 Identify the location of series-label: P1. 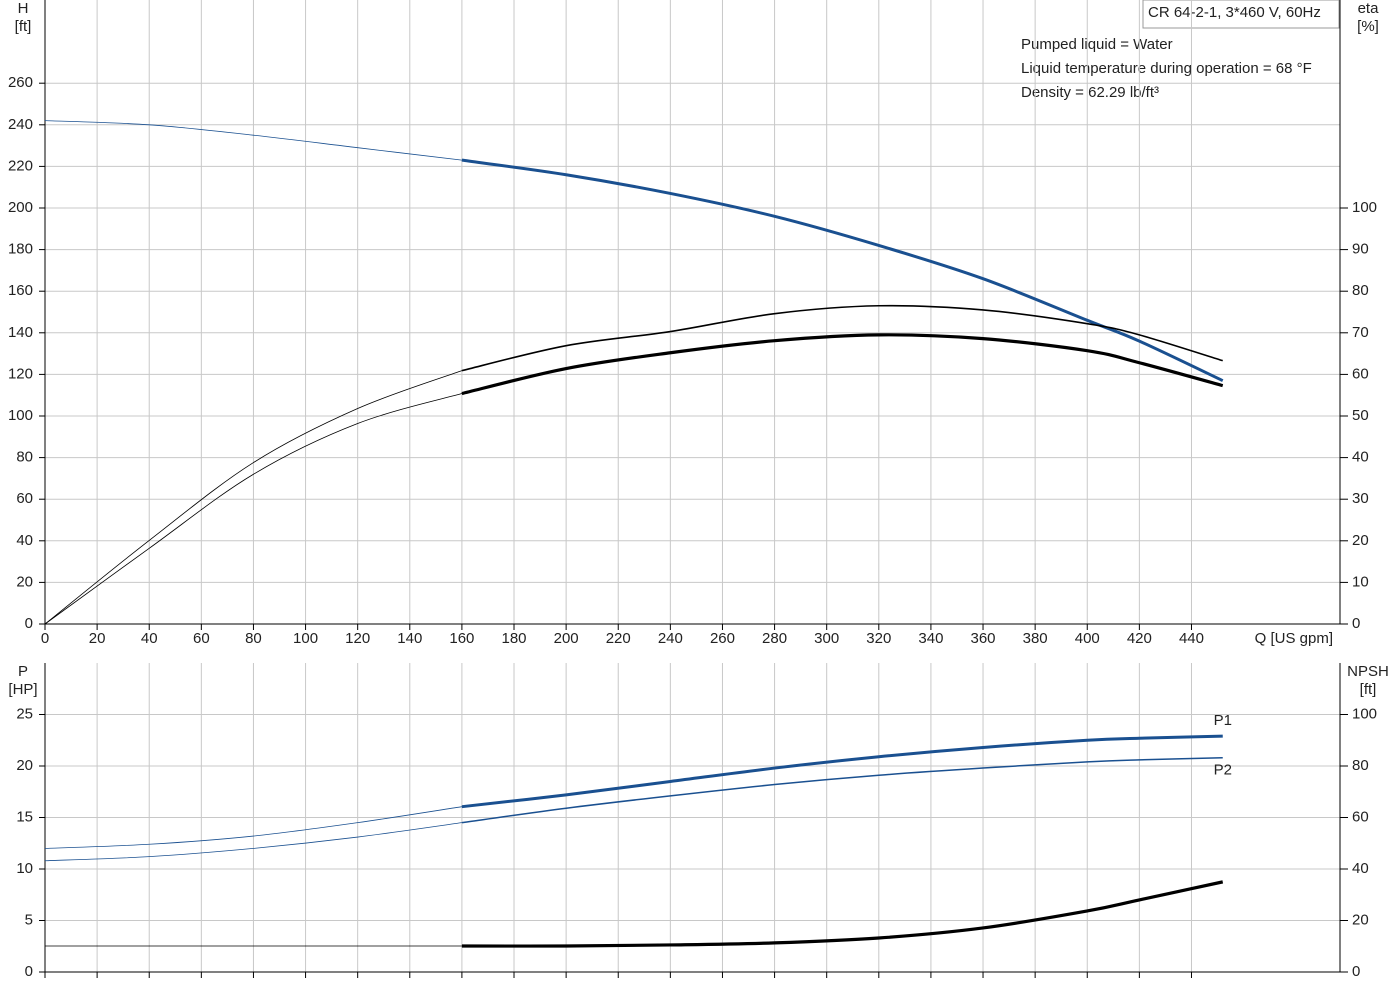
(1223, 720).